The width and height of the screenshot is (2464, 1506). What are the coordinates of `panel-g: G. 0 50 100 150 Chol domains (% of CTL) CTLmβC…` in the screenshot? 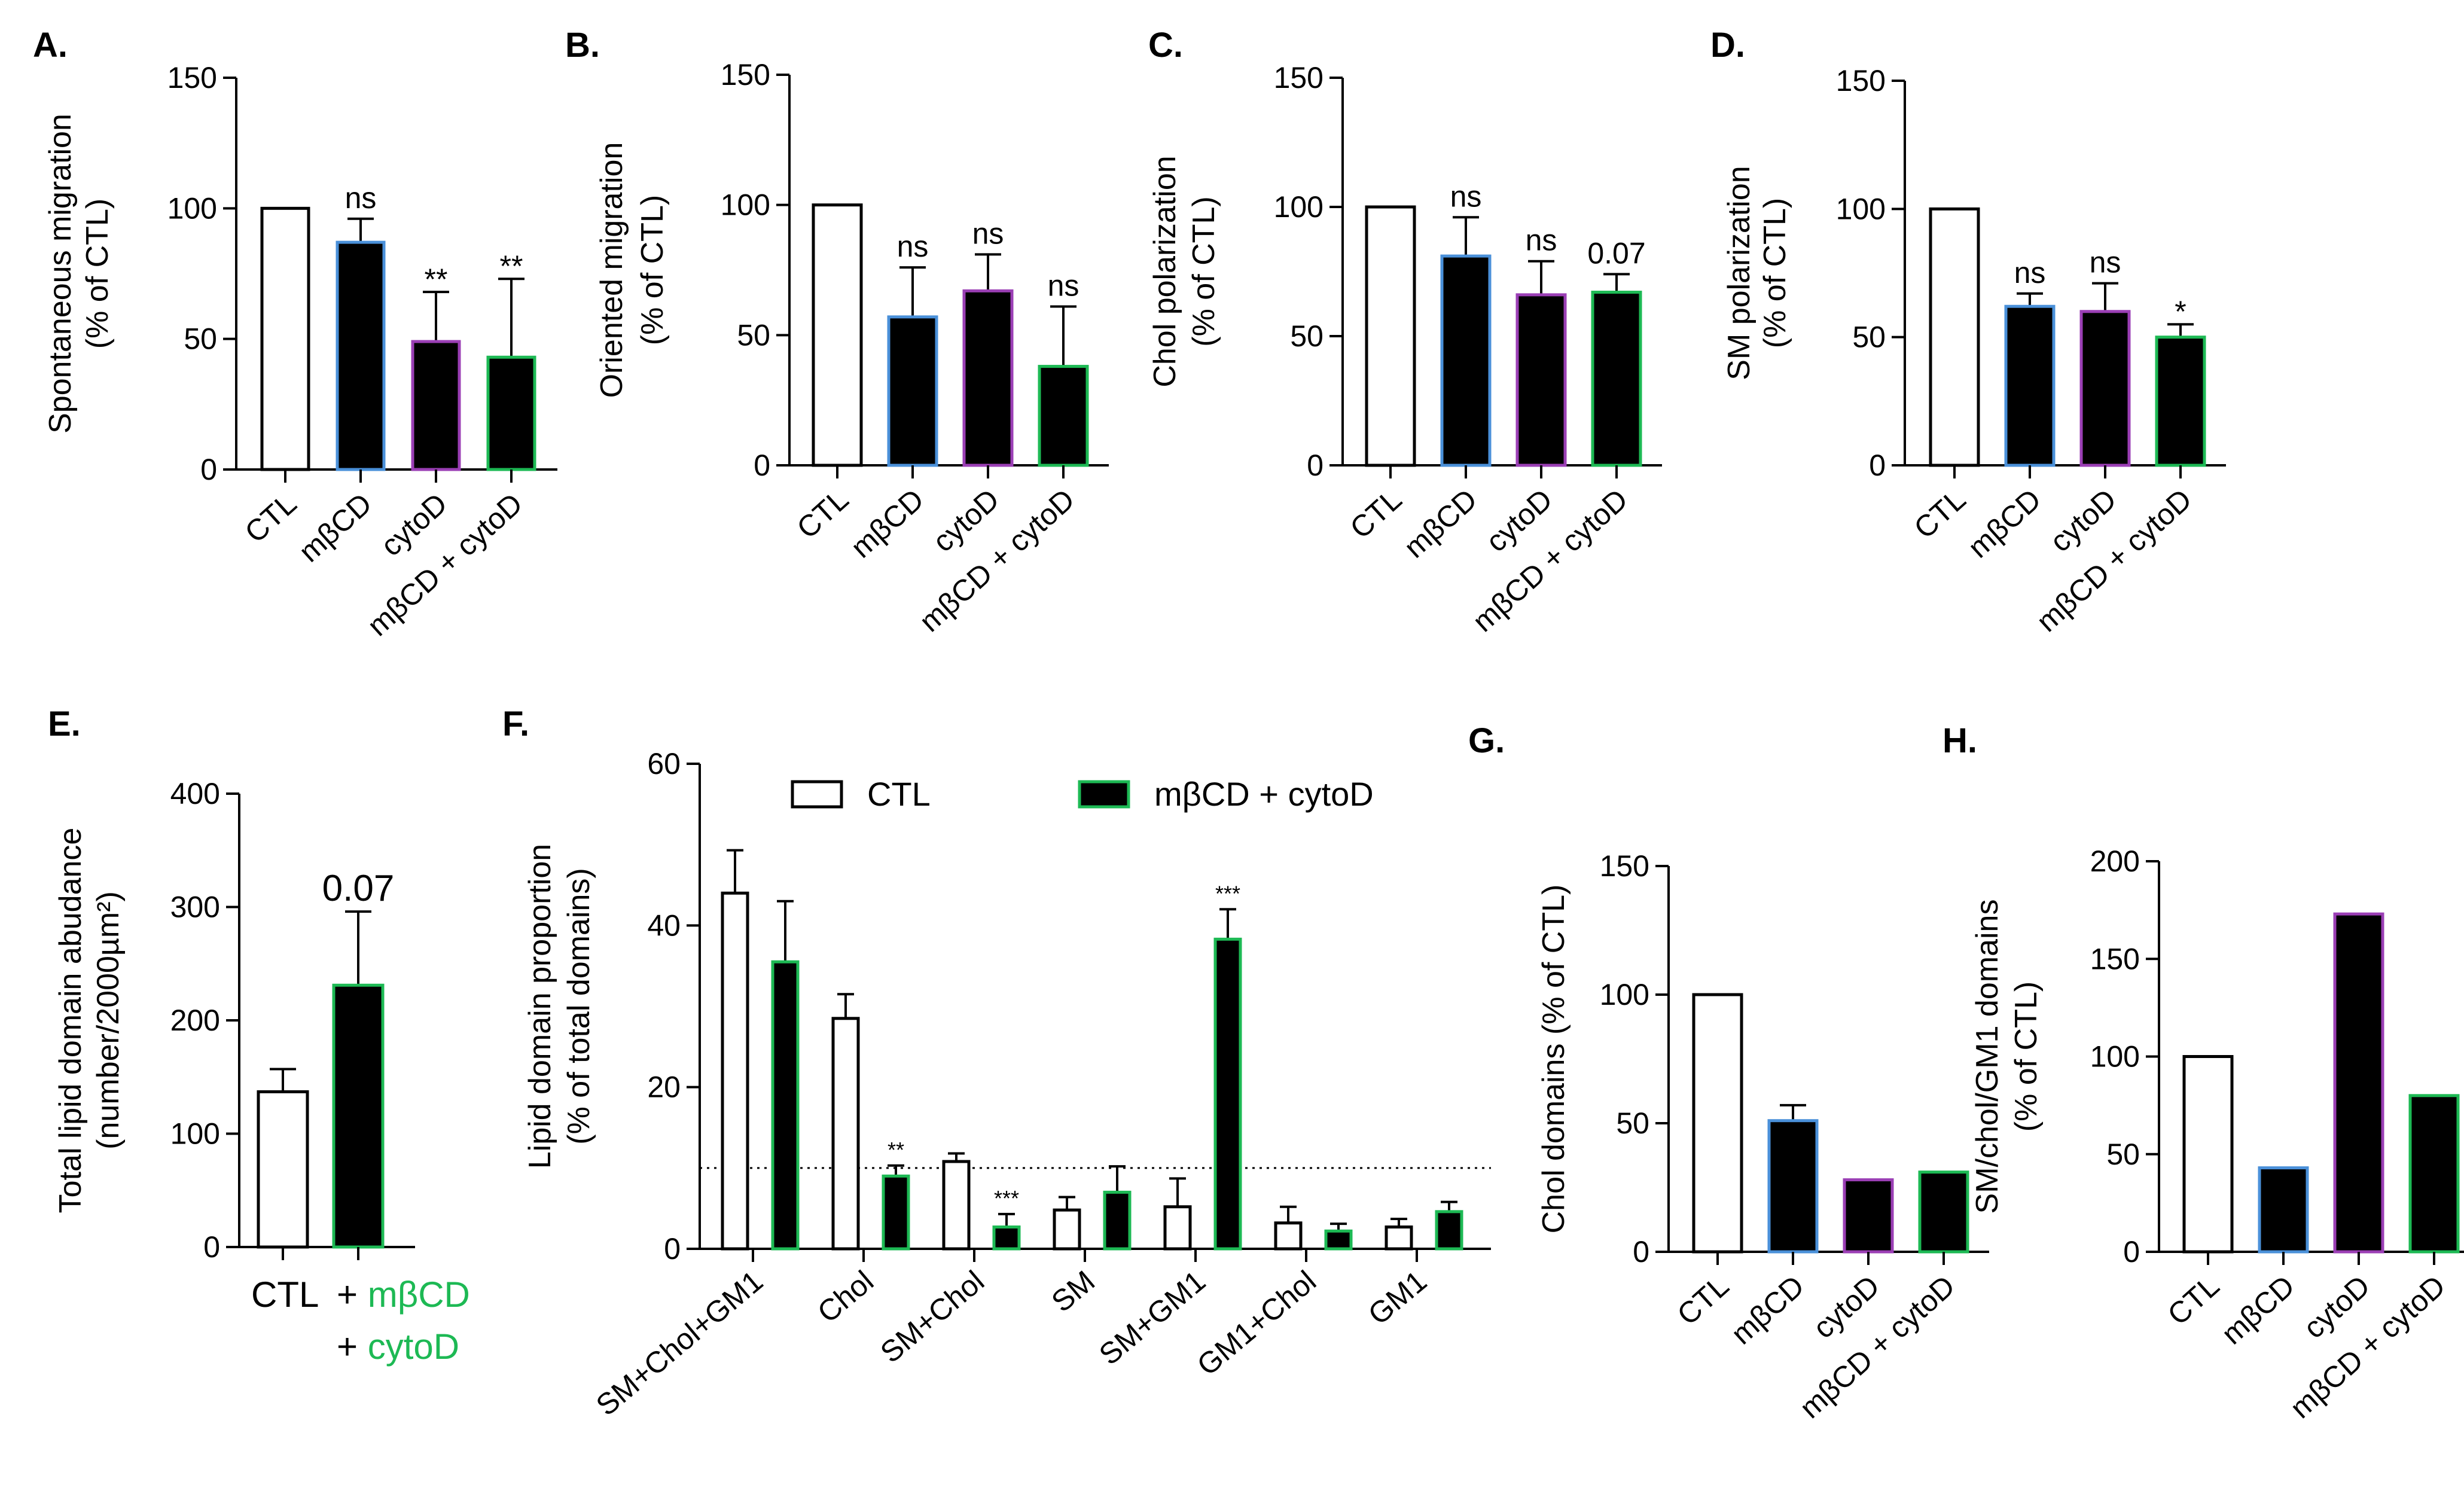 It's located at (1728, 1073).